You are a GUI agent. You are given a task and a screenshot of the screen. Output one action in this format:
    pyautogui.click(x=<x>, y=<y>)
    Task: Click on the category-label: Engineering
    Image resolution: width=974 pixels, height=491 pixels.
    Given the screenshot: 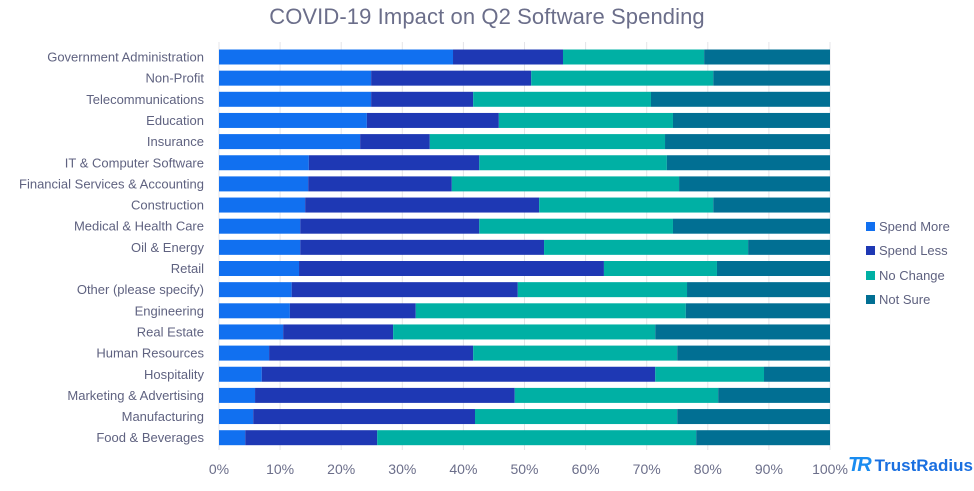 What is the action you would take?
    pyautogui.click(x=169, y=310)
    